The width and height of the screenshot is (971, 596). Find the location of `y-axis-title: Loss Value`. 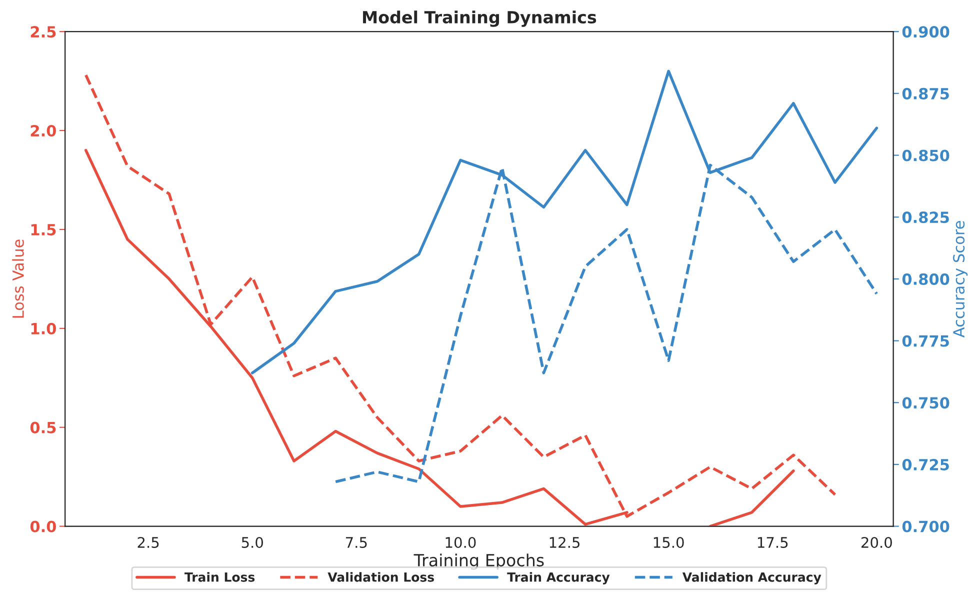

y-axis-title: Loss Value is located at coordinates (18, 279).